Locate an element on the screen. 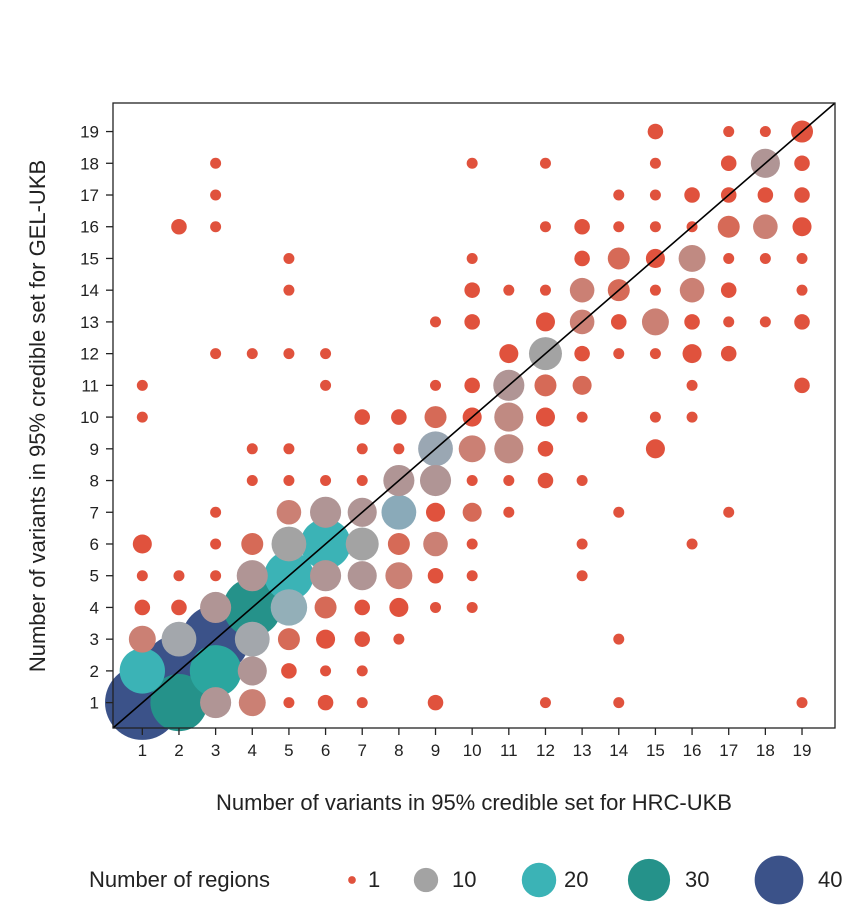 The image size is (845, 922). x-tick-label: 2 is located at coordinates (178, 750).